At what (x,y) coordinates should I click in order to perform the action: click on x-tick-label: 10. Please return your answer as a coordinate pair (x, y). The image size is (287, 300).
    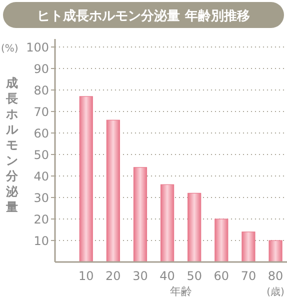
    Looking at the image, I should click on (86, 276).